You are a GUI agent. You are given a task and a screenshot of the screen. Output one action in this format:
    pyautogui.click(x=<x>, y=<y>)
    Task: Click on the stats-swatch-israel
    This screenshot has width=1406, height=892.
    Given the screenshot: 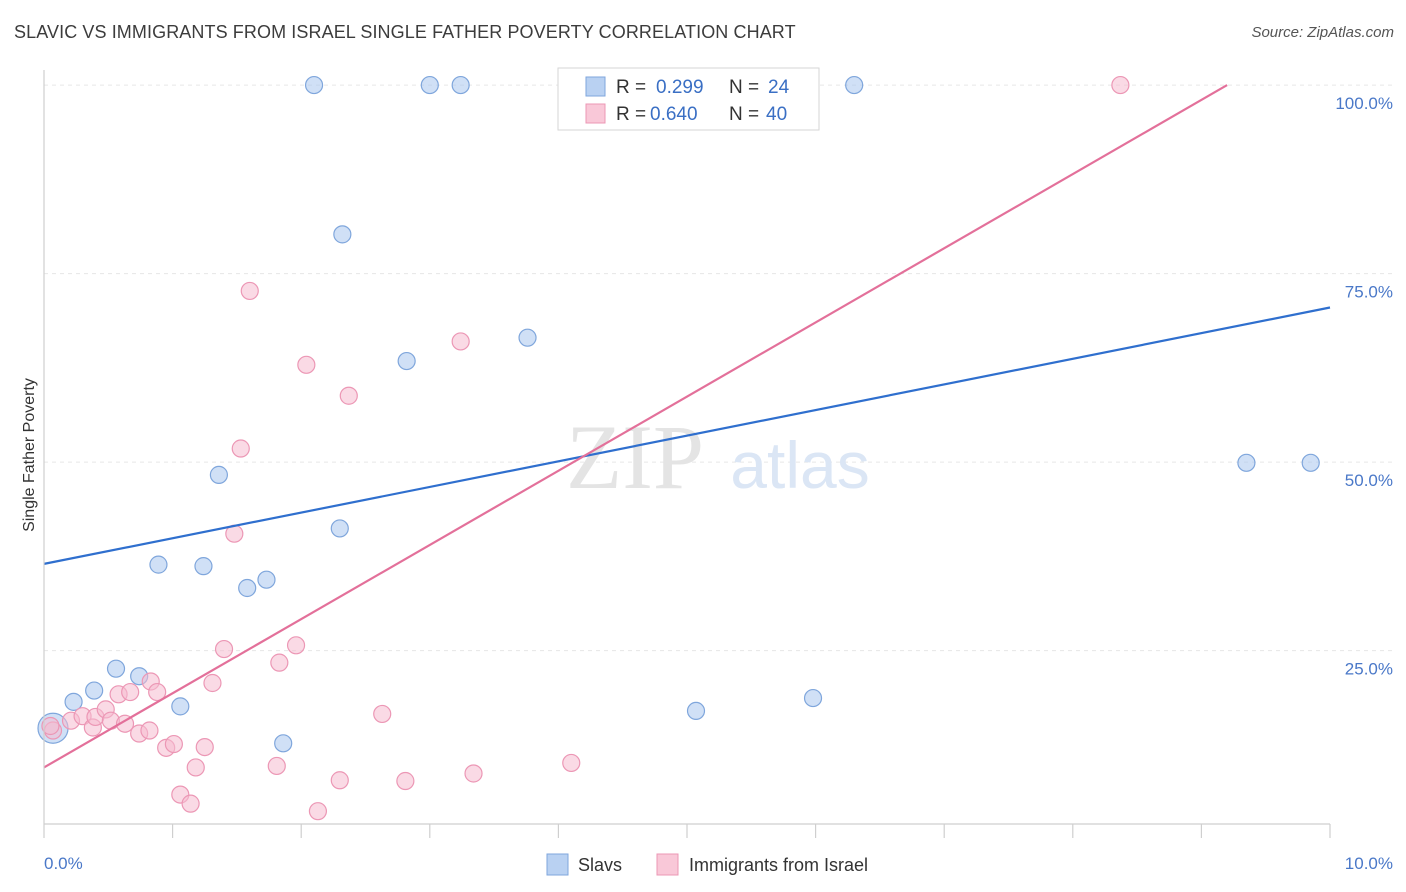 What is the action you would take?
    pyautogui.click(x=595, y=113)
    